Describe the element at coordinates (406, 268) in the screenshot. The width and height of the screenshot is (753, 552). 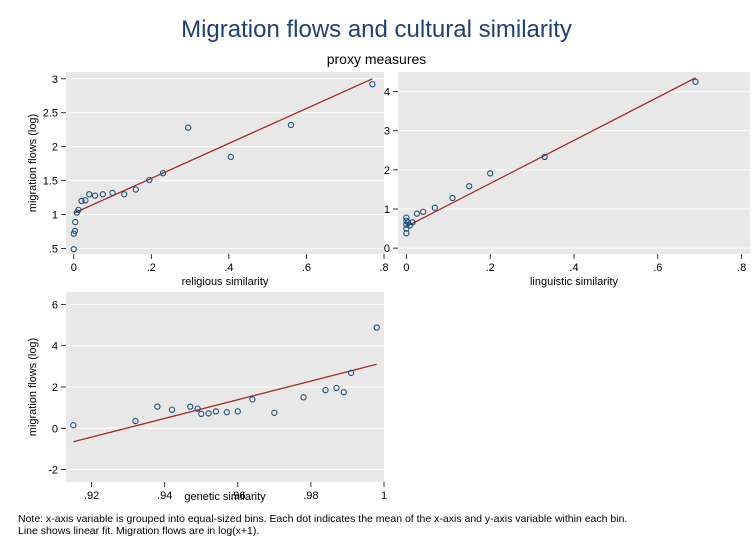
I see `linguistic-xtick-label: 0` at that location.